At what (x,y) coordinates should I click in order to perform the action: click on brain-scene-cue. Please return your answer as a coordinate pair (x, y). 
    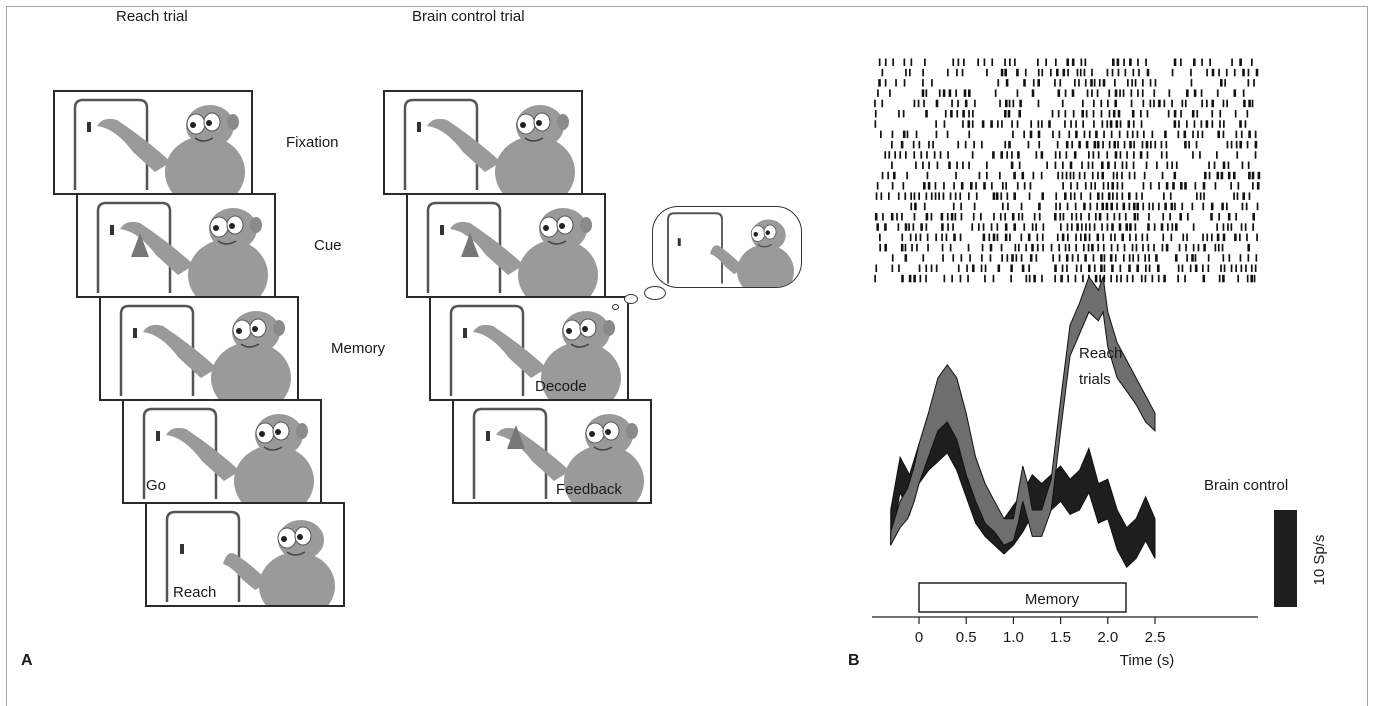
    Looking at the image, I should click on (506, 245).